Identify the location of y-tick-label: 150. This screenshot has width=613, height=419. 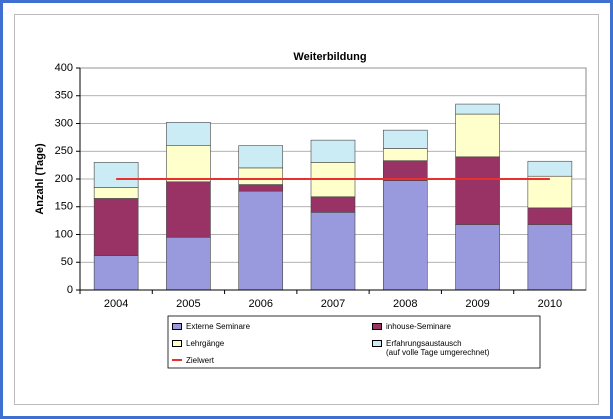
(64, 207).